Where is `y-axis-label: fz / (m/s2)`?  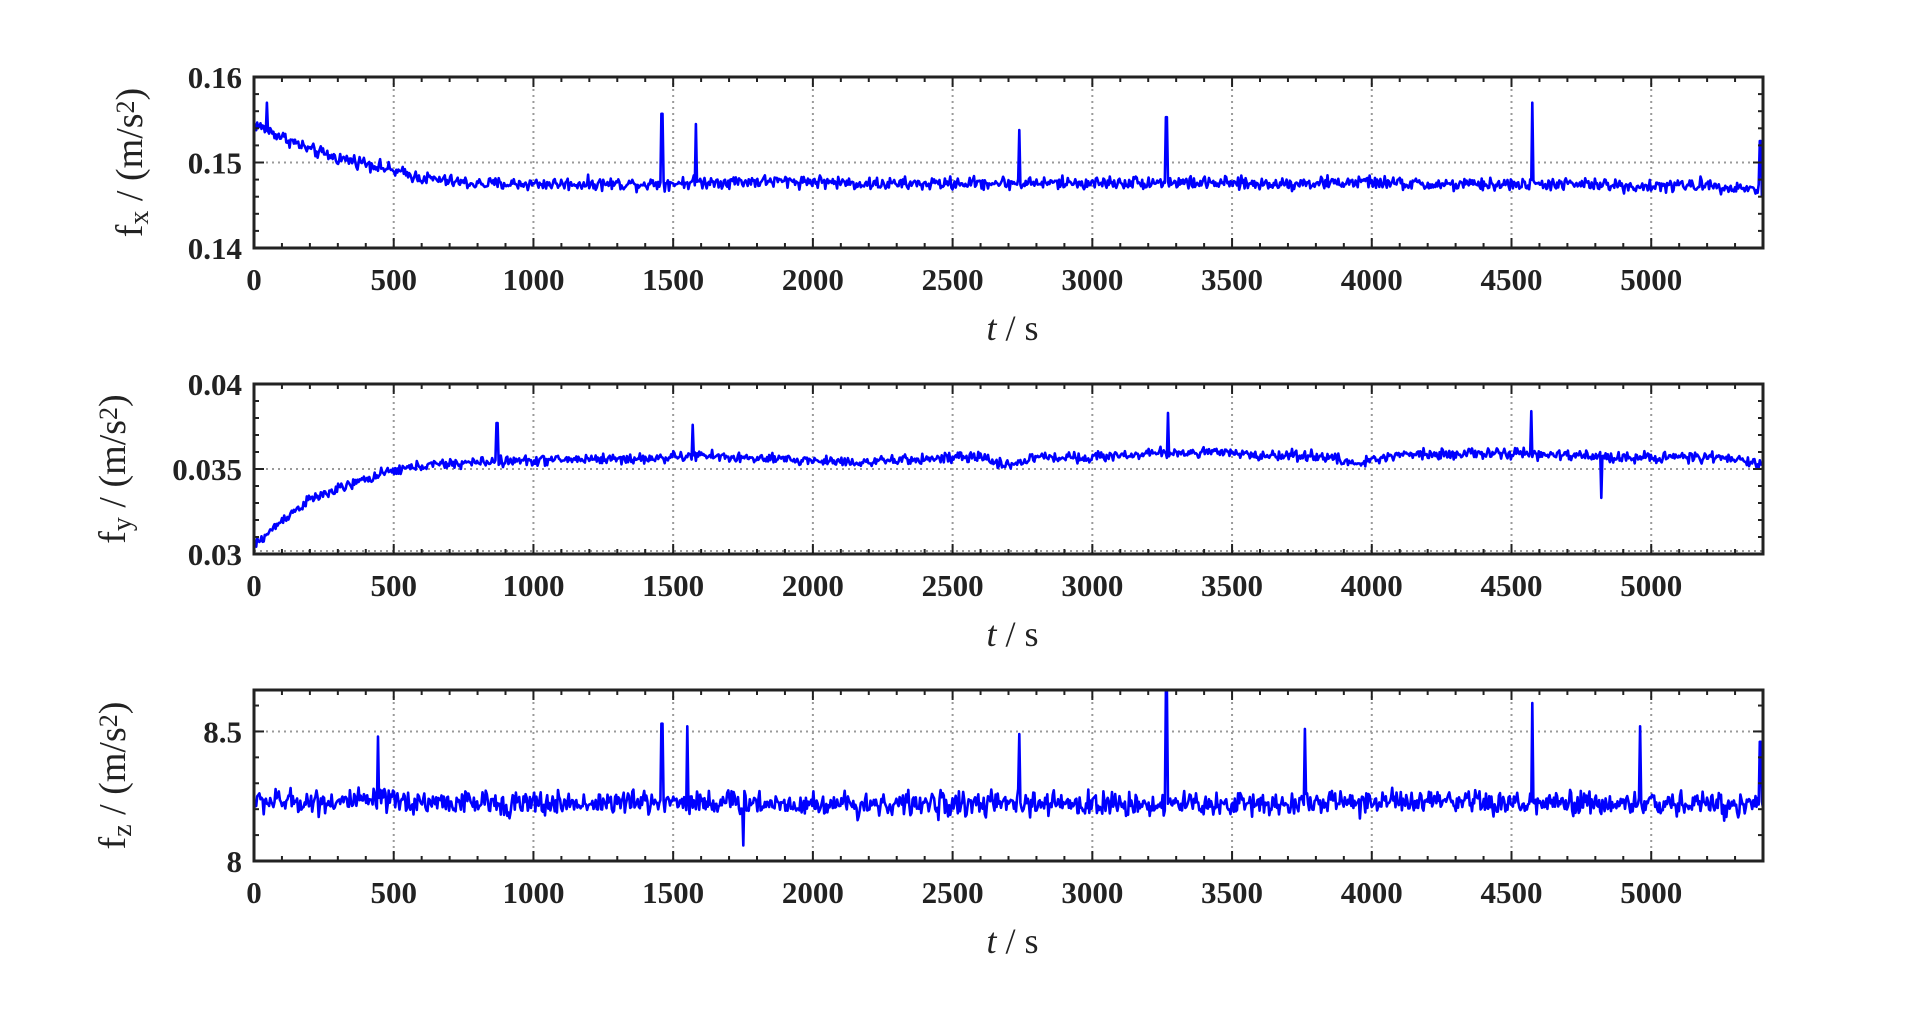
y-axis-label: fz / (m/s2) is located at coordinates (115, 776).